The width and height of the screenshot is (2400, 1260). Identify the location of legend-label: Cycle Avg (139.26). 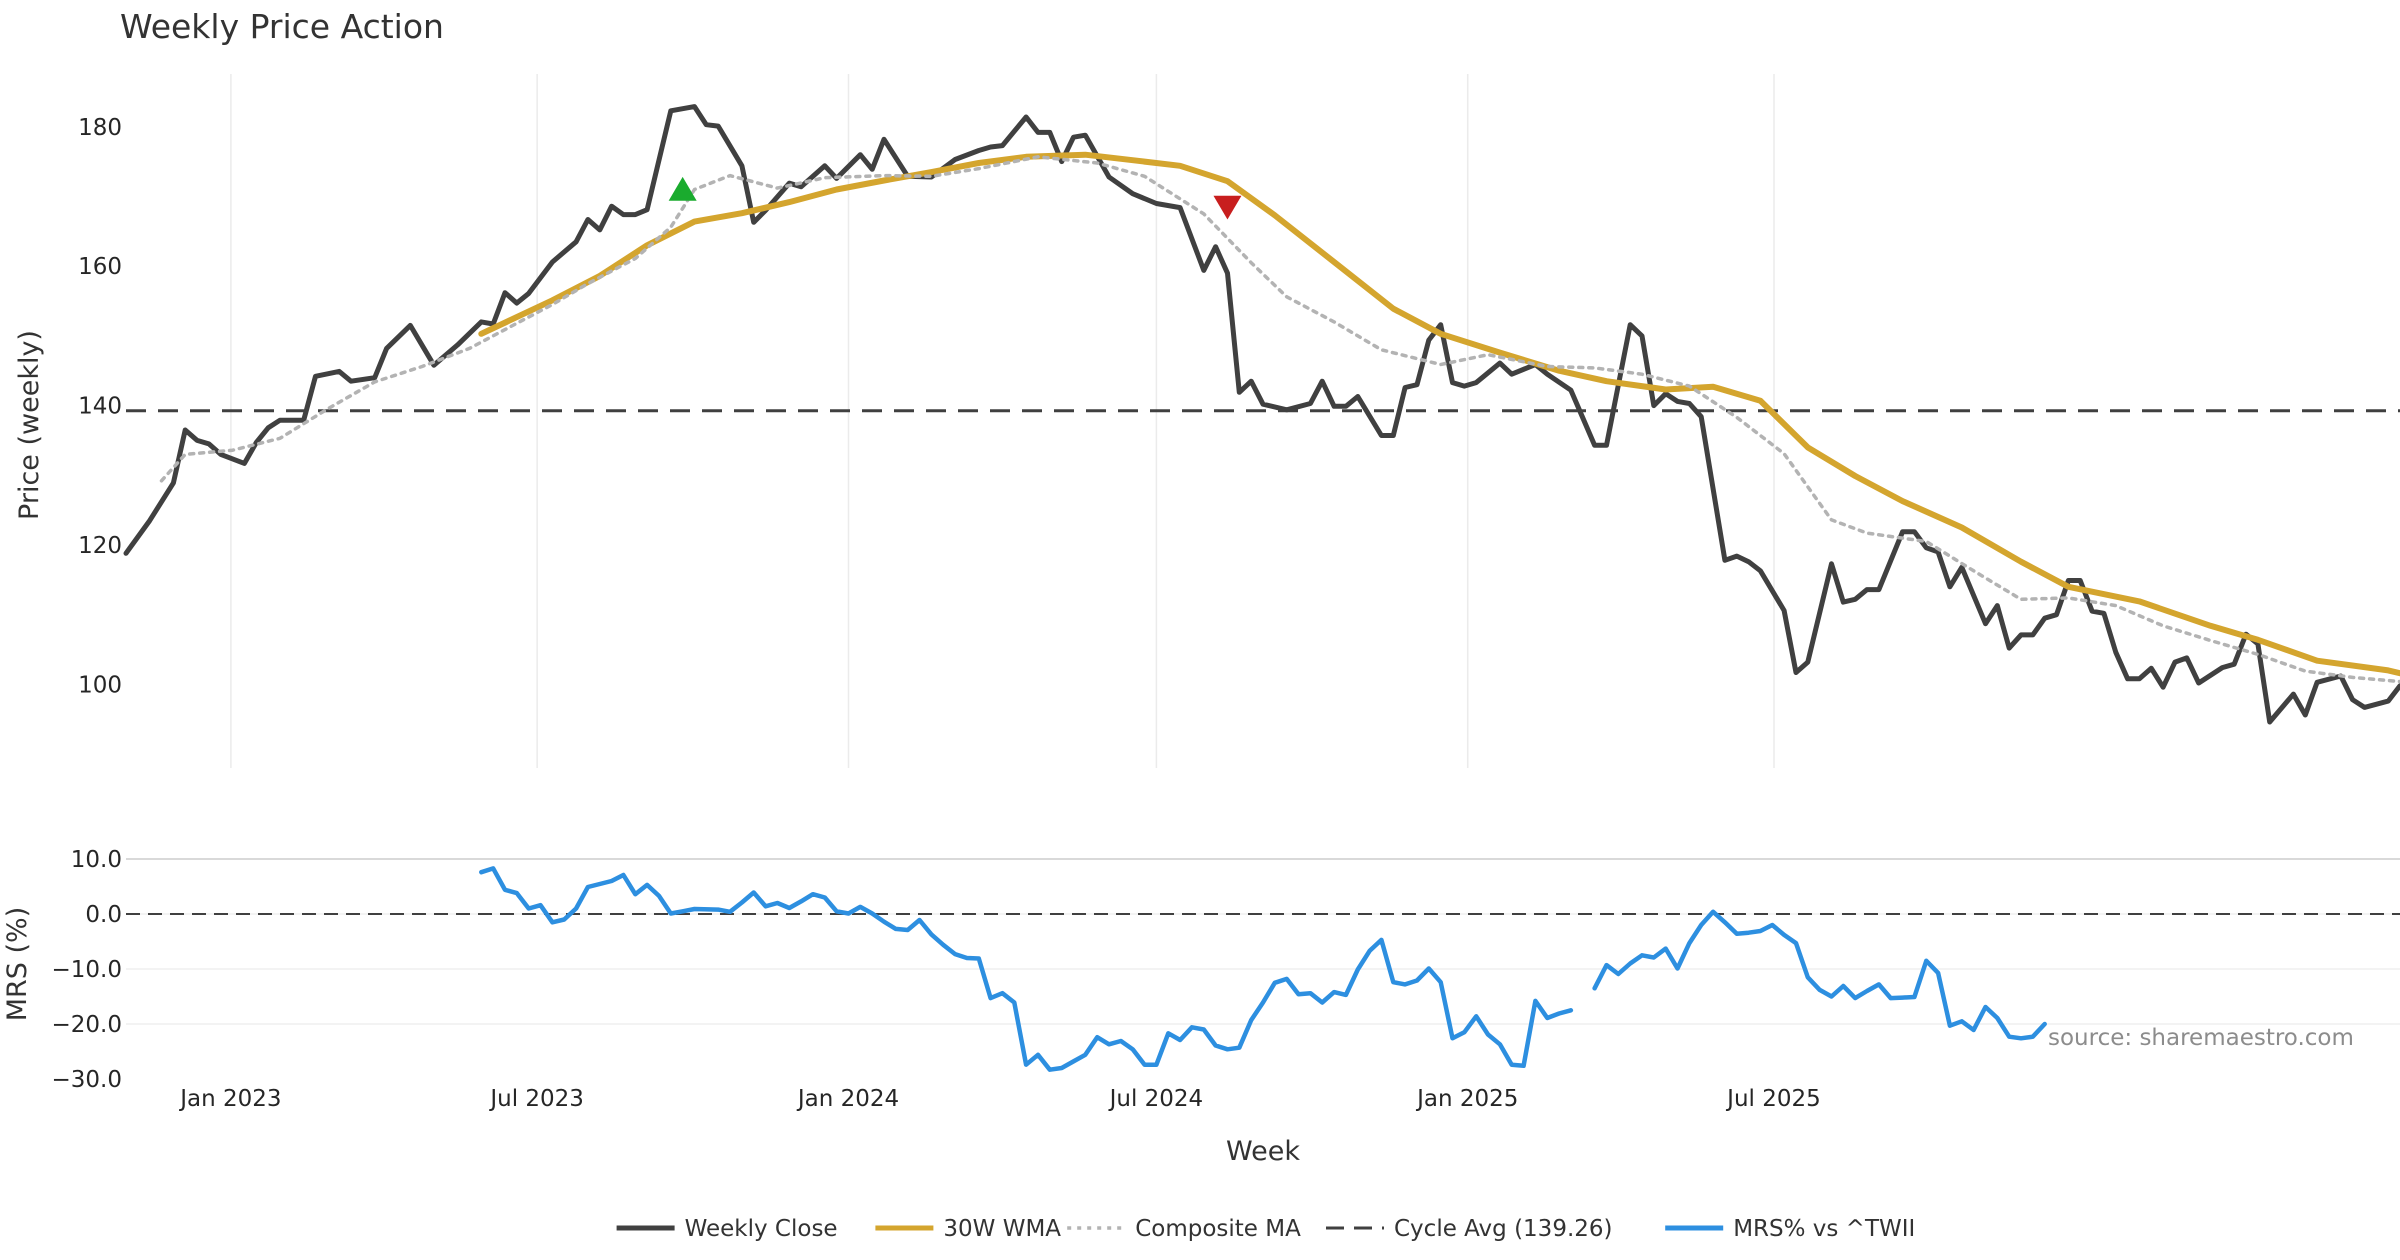
(1503, 1229).